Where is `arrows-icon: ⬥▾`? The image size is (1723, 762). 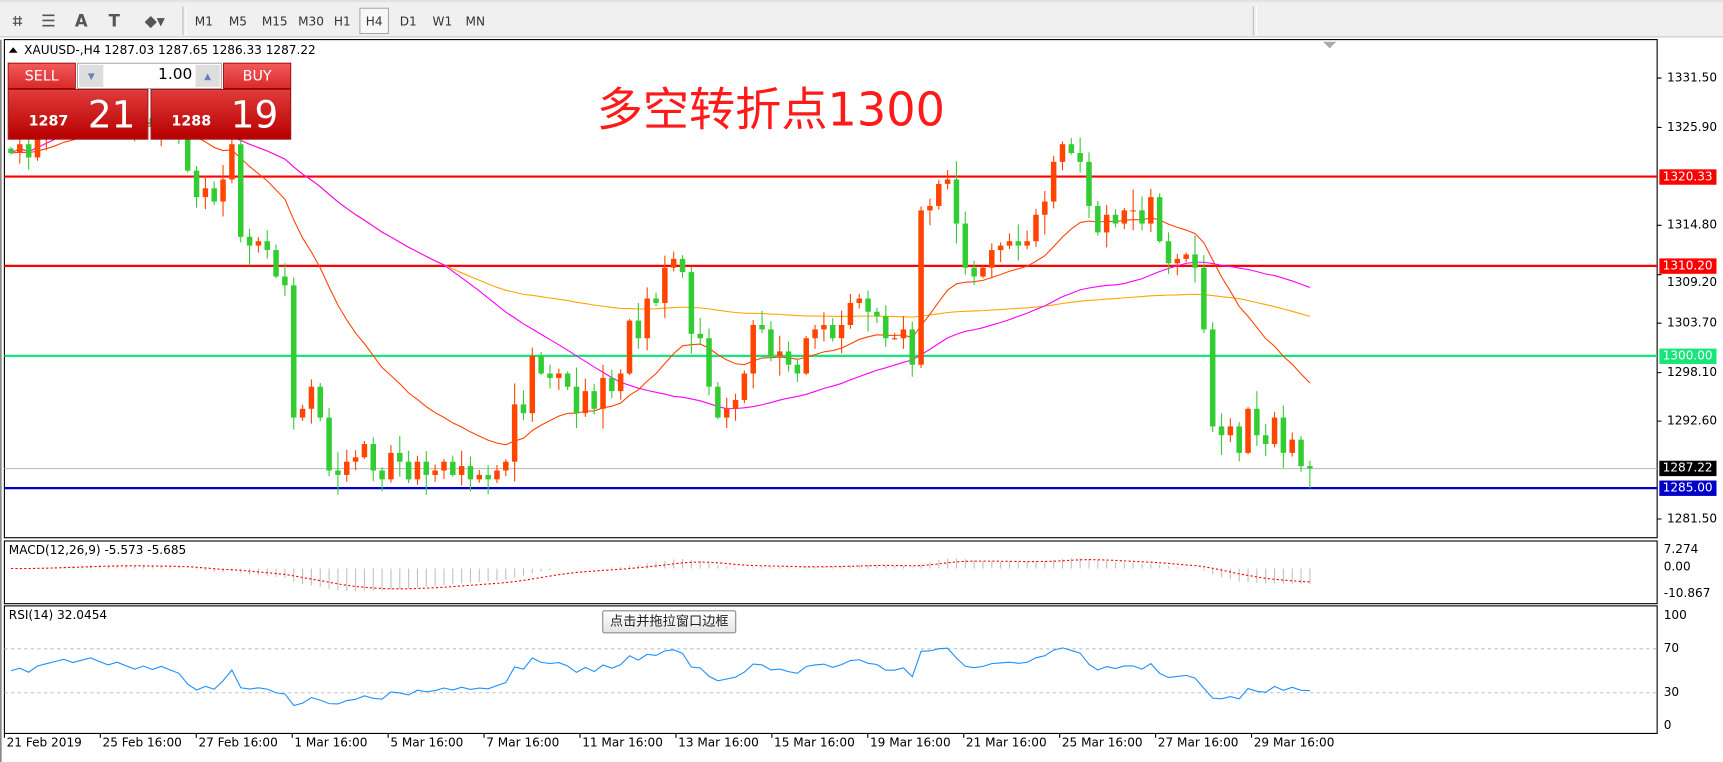 arrows-icon: ⬥▾ is located at coordinates (155, 20).